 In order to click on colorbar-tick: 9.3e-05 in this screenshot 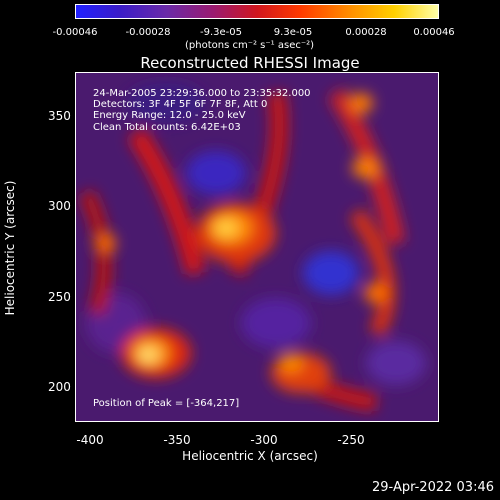, I will do `click(293, 32)`.